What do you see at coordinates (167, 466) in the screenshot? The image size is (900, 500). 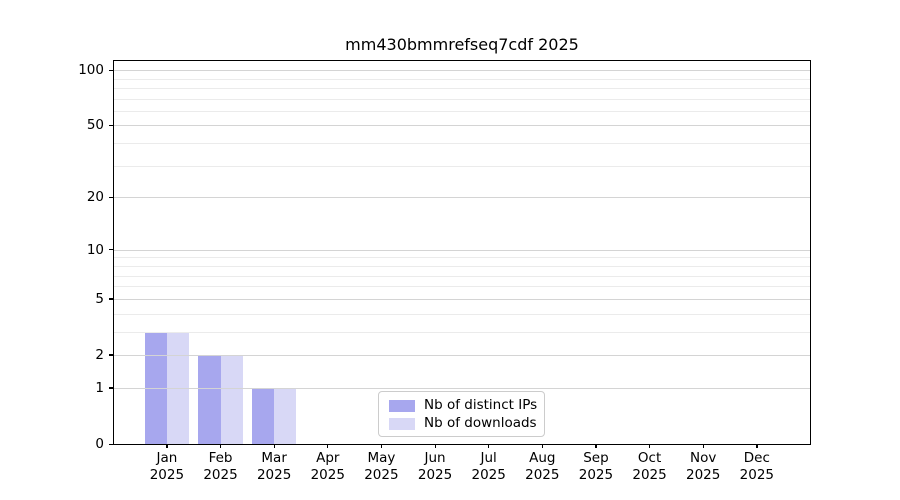 I see `x-tick-label: Jan 2025` at bounding box center [167, 466].